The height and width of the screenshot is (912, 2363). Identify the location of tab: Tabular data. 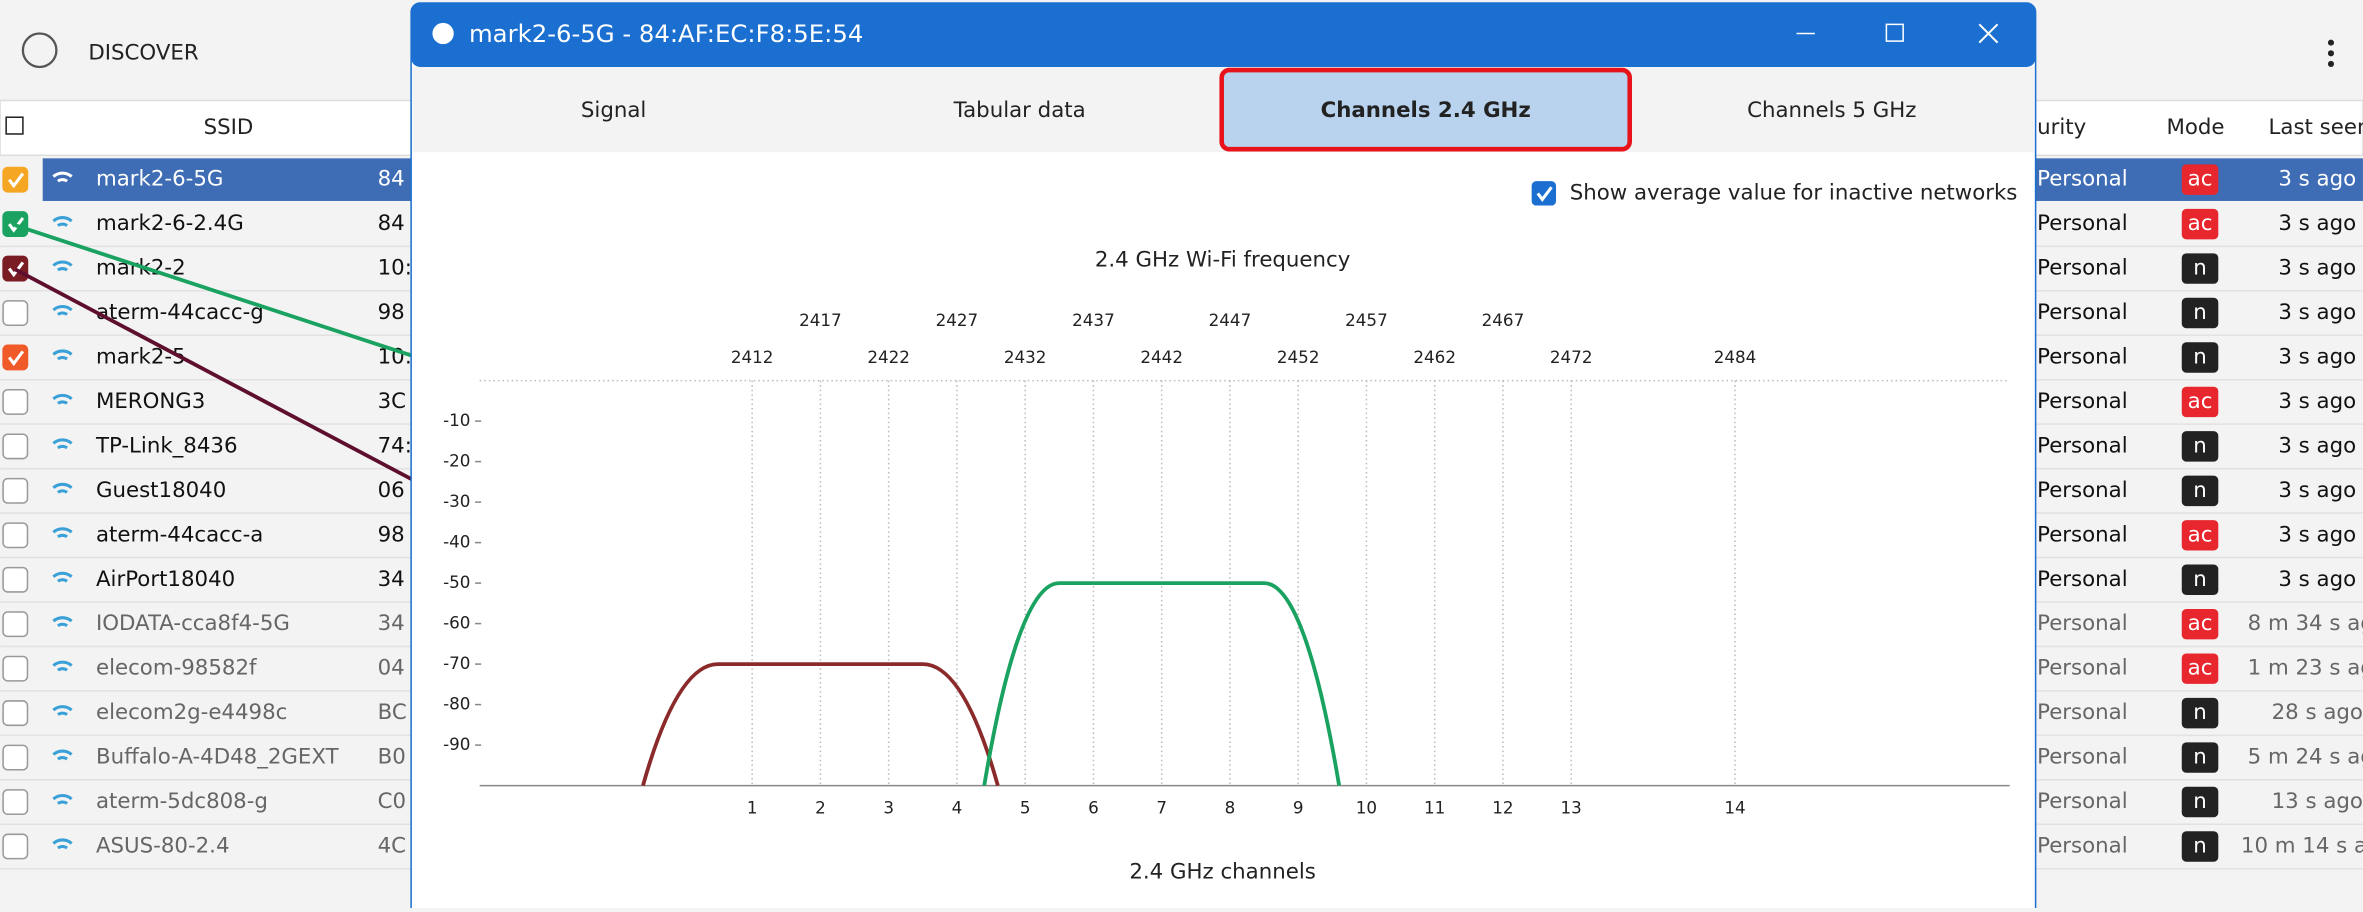
(1019, 110).